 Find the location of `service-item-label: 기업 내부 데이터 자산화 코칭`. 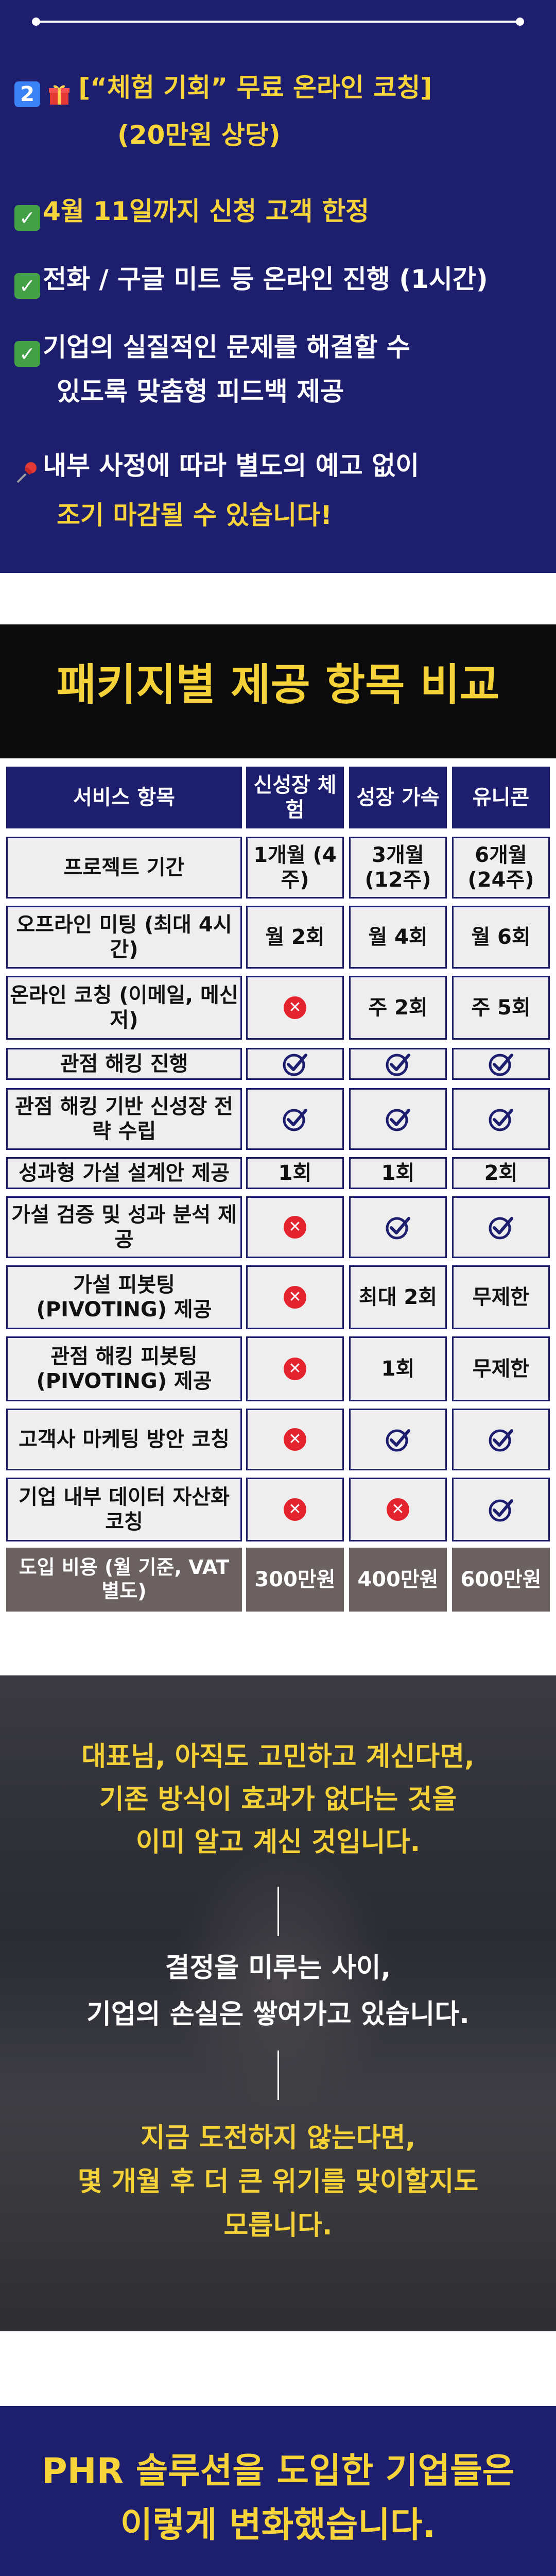

service-item-label: 기업 내부 데이터 자산화 코칭 is located at coordinates (124, 1509).